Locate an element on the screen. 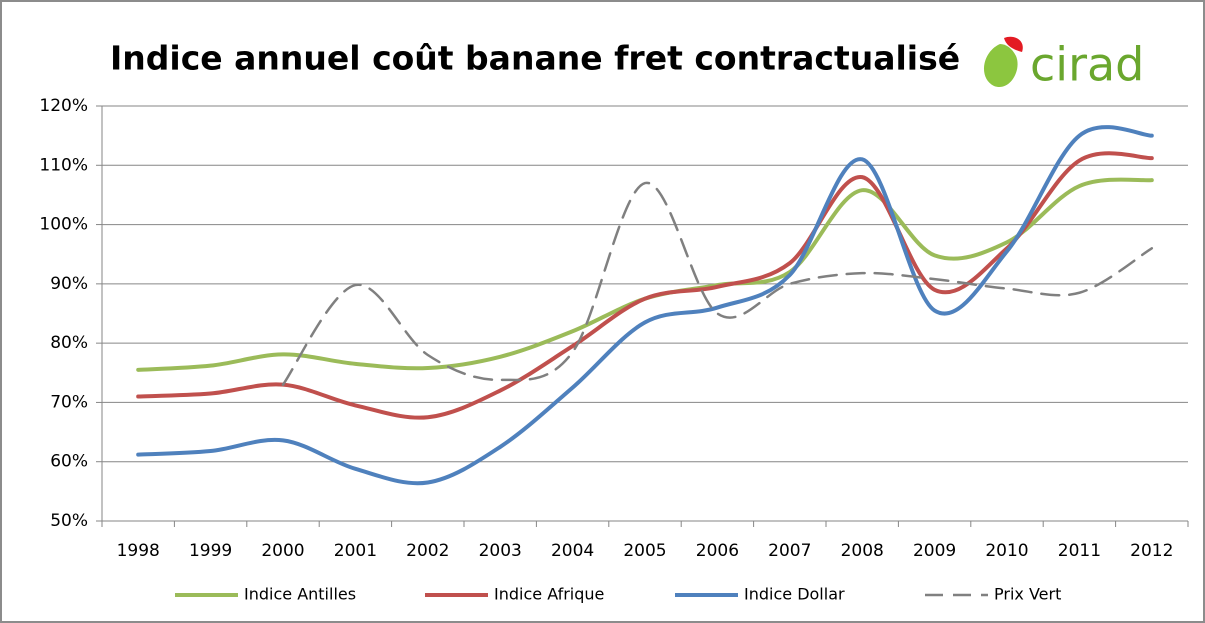 Image resolution: width=1205 pixels, height=623 pixels. y-tick-label: 60% is located at coordinates (69, 462).